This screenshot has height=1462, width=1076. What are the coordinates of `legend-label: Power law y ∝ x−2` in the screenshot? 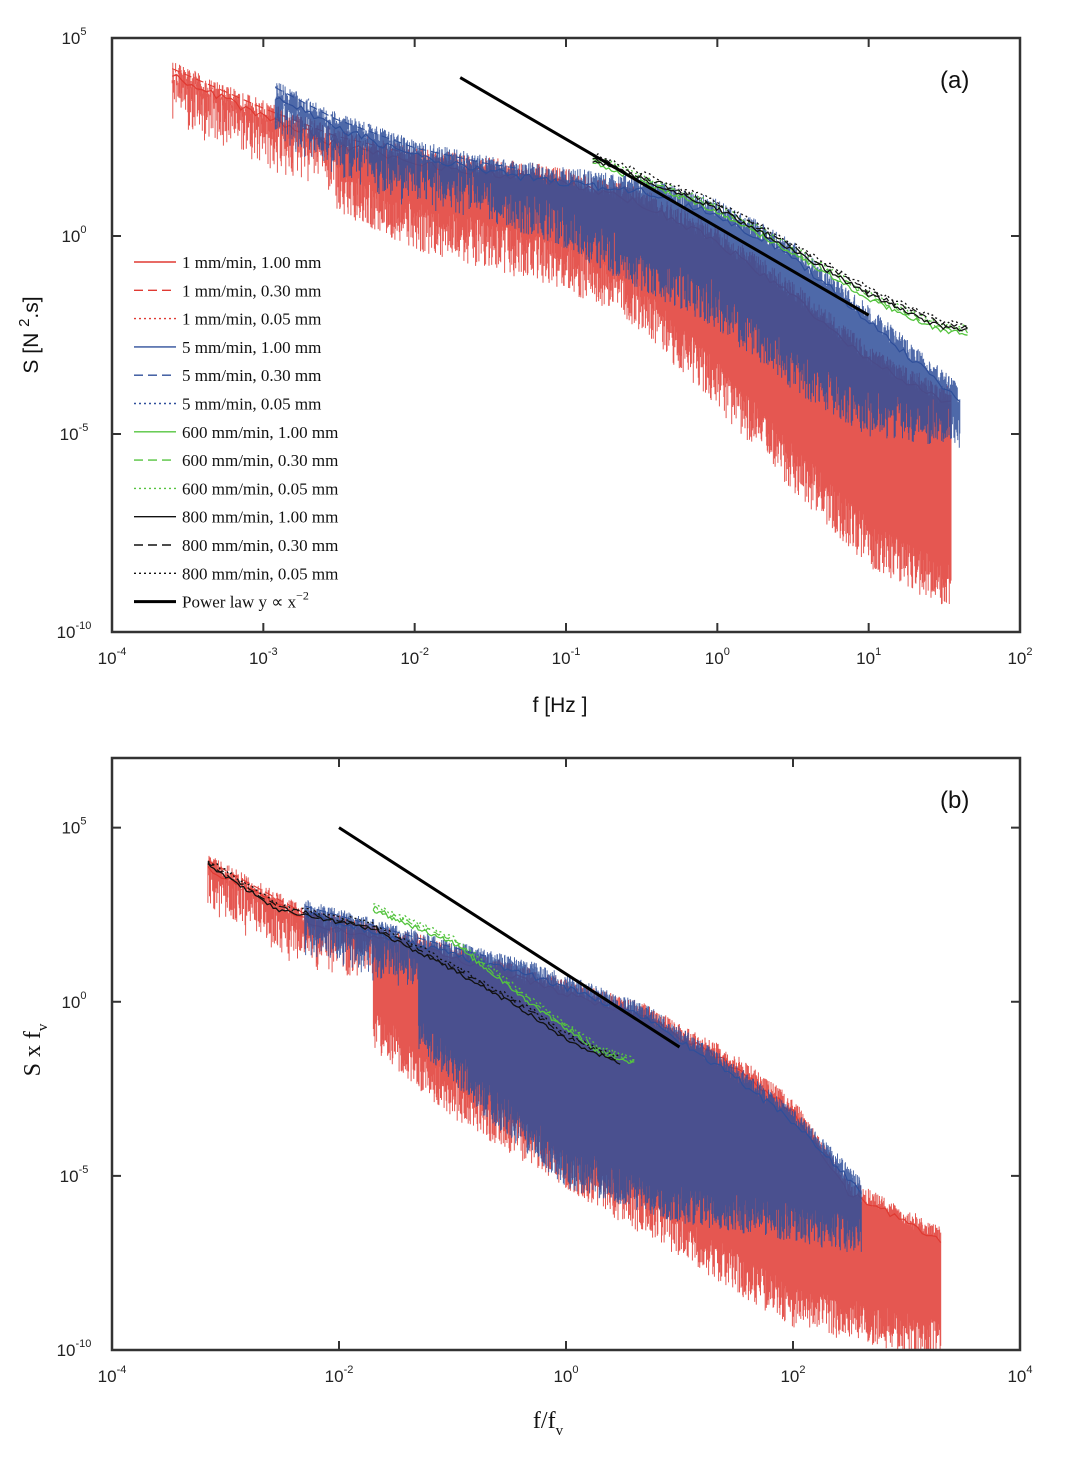 It's located at (245, 600).